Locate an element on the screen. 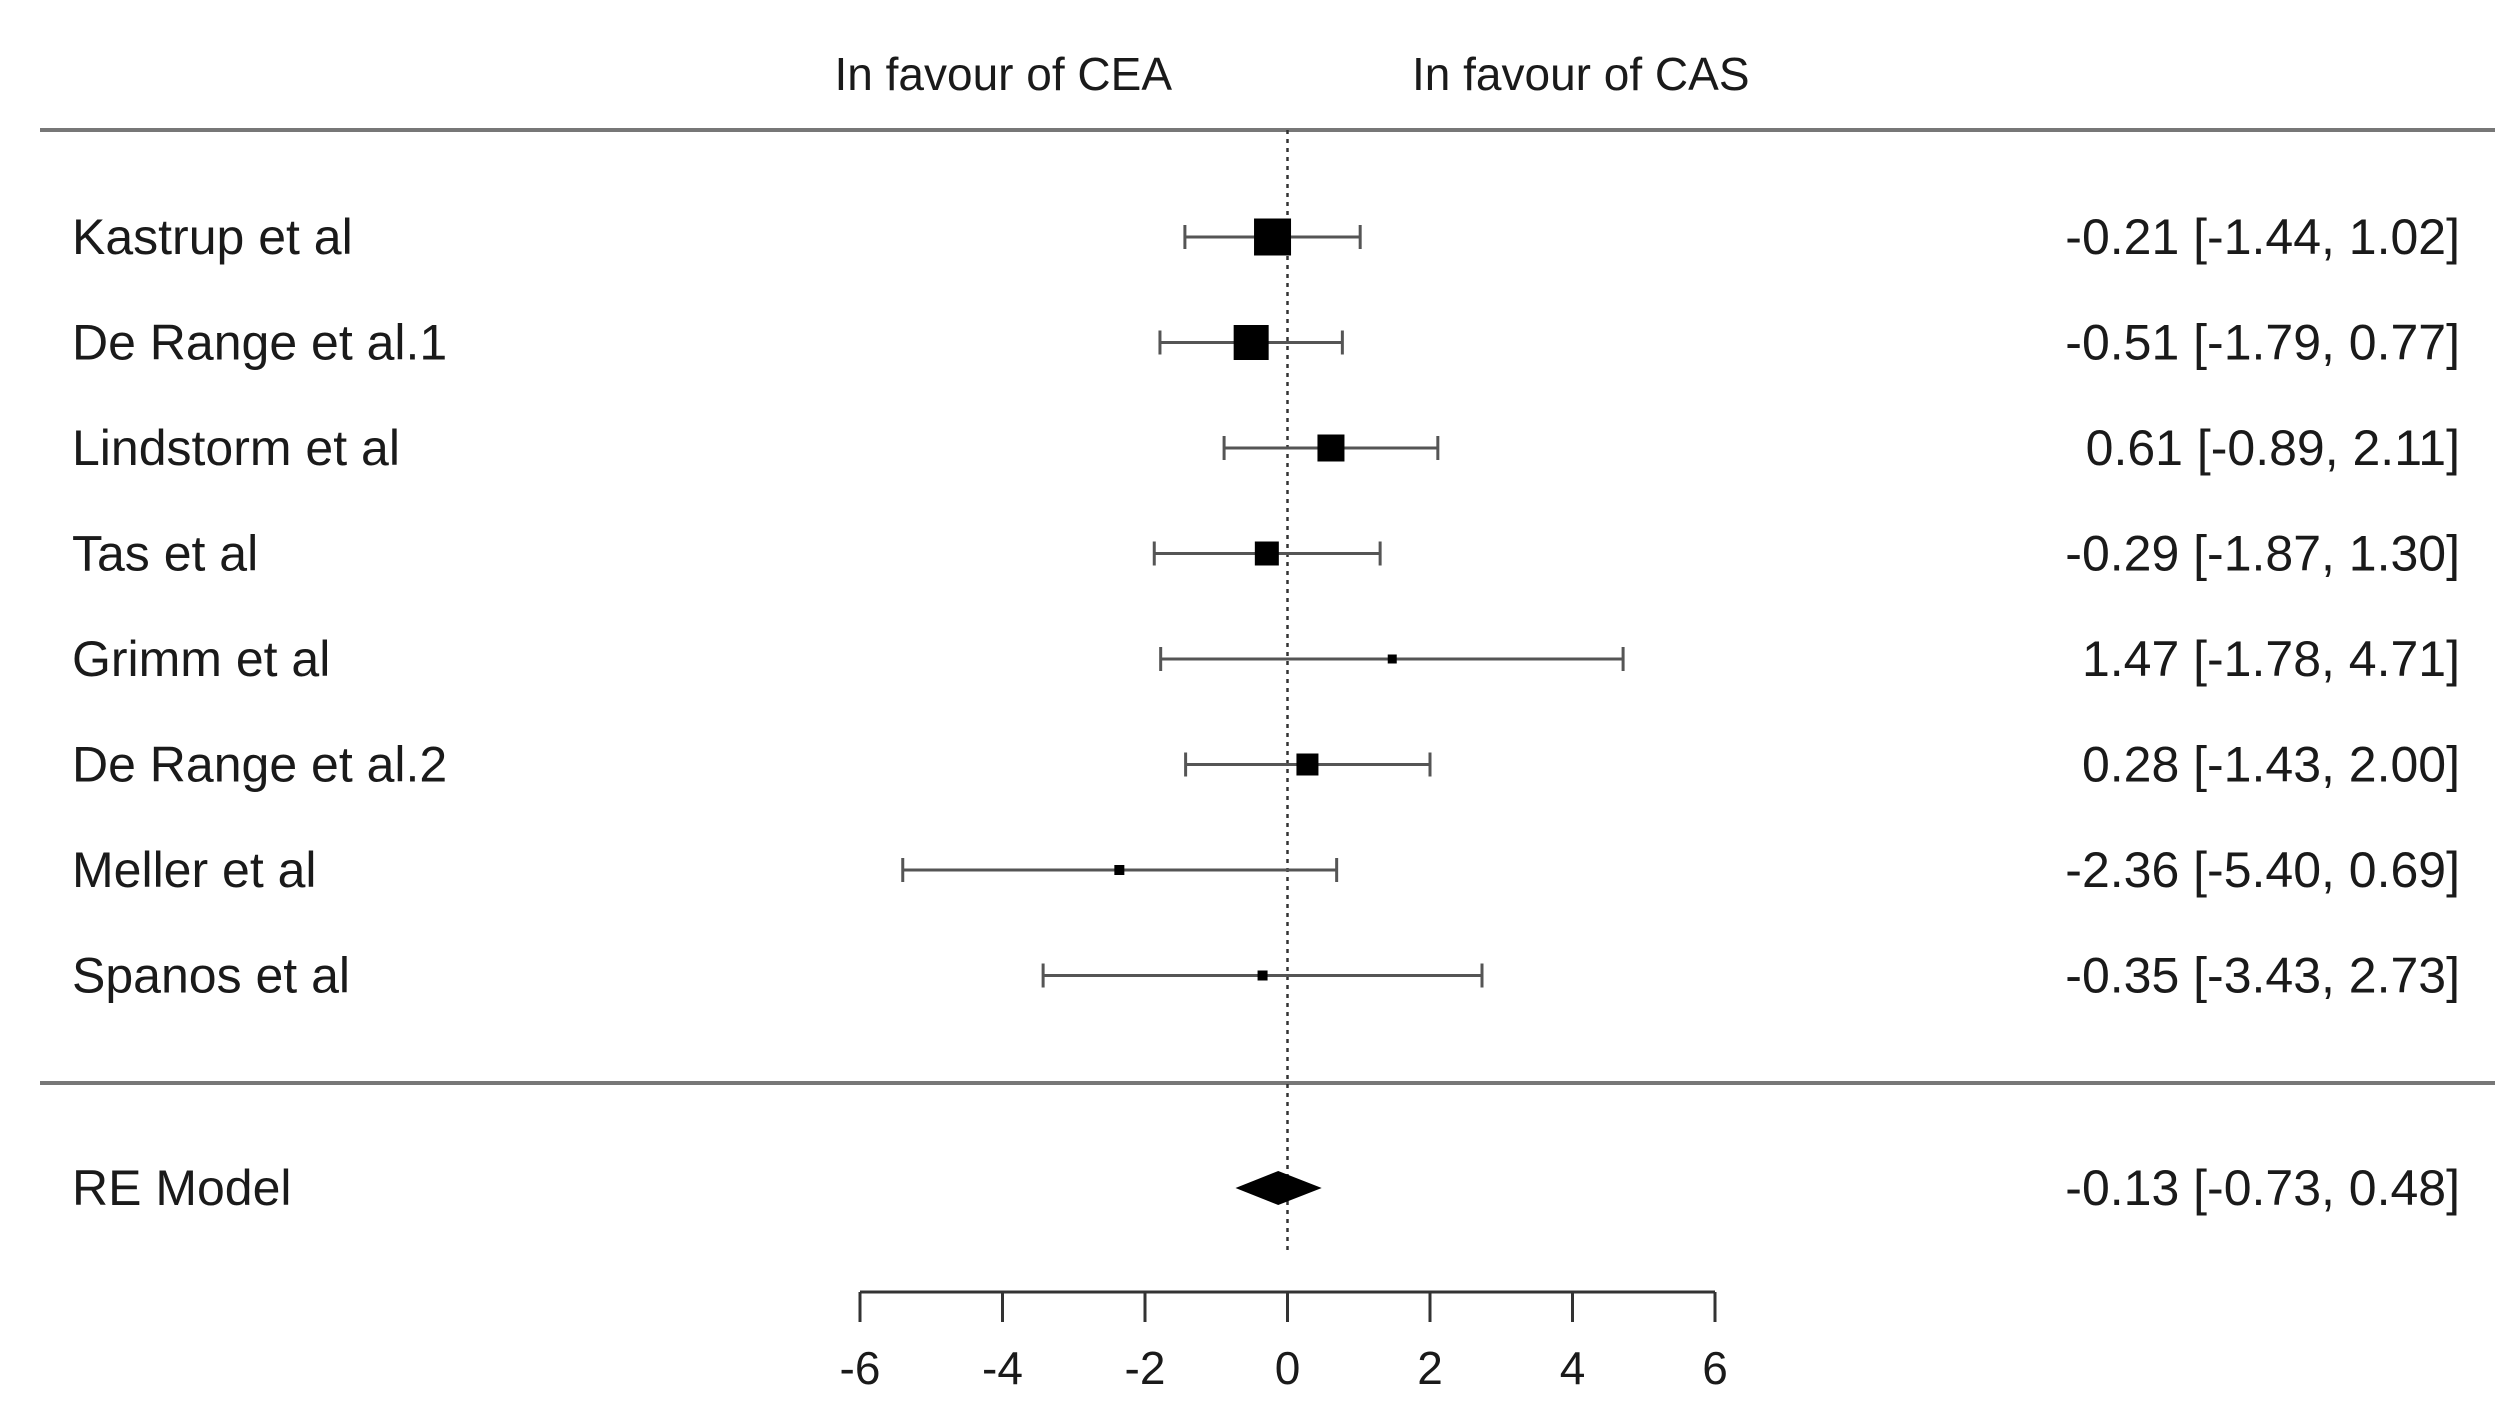 The height and width of the screenshot is (1427, 2510). study-label: Spanos et al is located at coordinates (211, 976).